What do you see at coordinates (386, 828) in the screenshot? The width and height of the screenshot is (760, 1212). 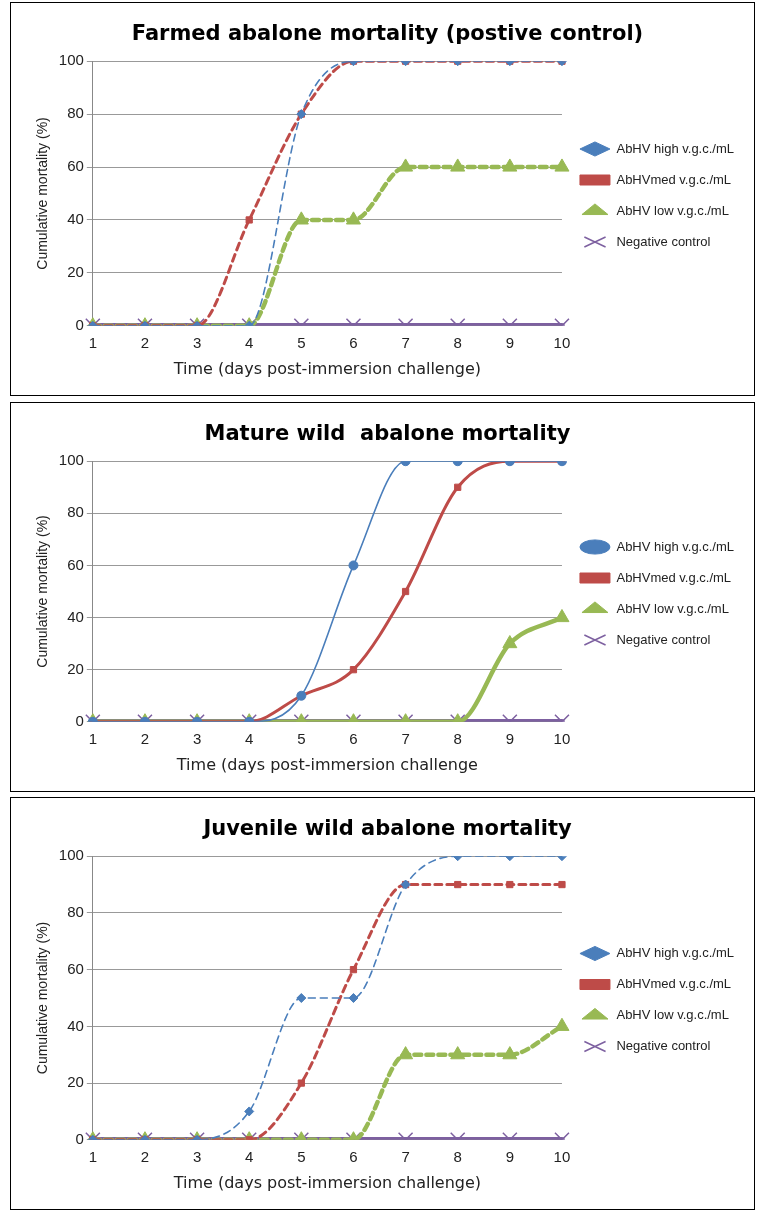 I see `chart-title: Juvenile wild abalone mortality` at bounding box center [386, 828].